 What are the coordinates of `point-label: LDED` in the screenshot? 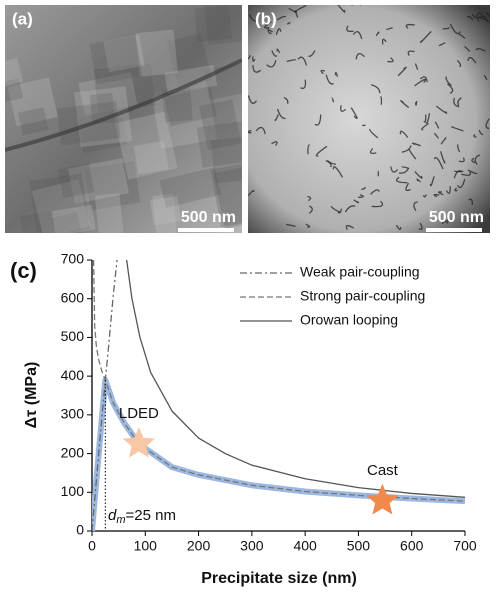 It's located at (139, 413).